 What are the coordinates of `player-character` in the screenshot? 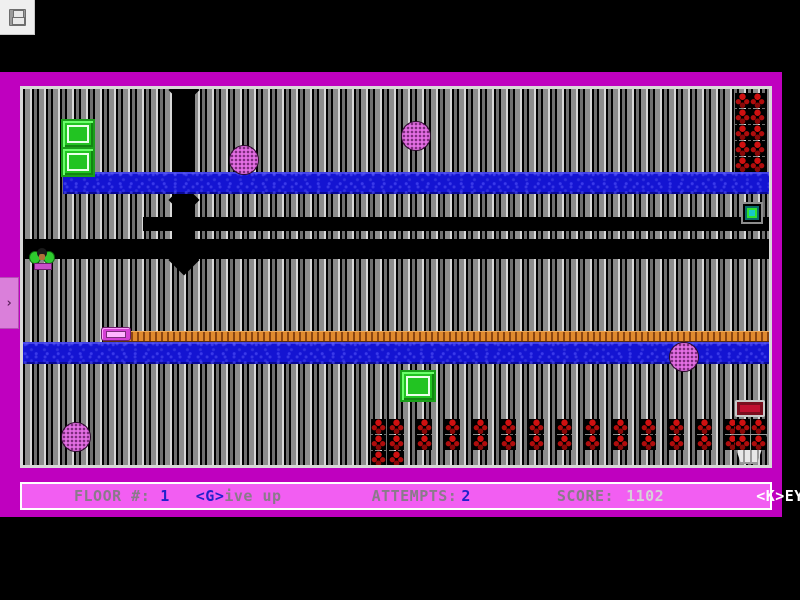 It's located at (42, 258).